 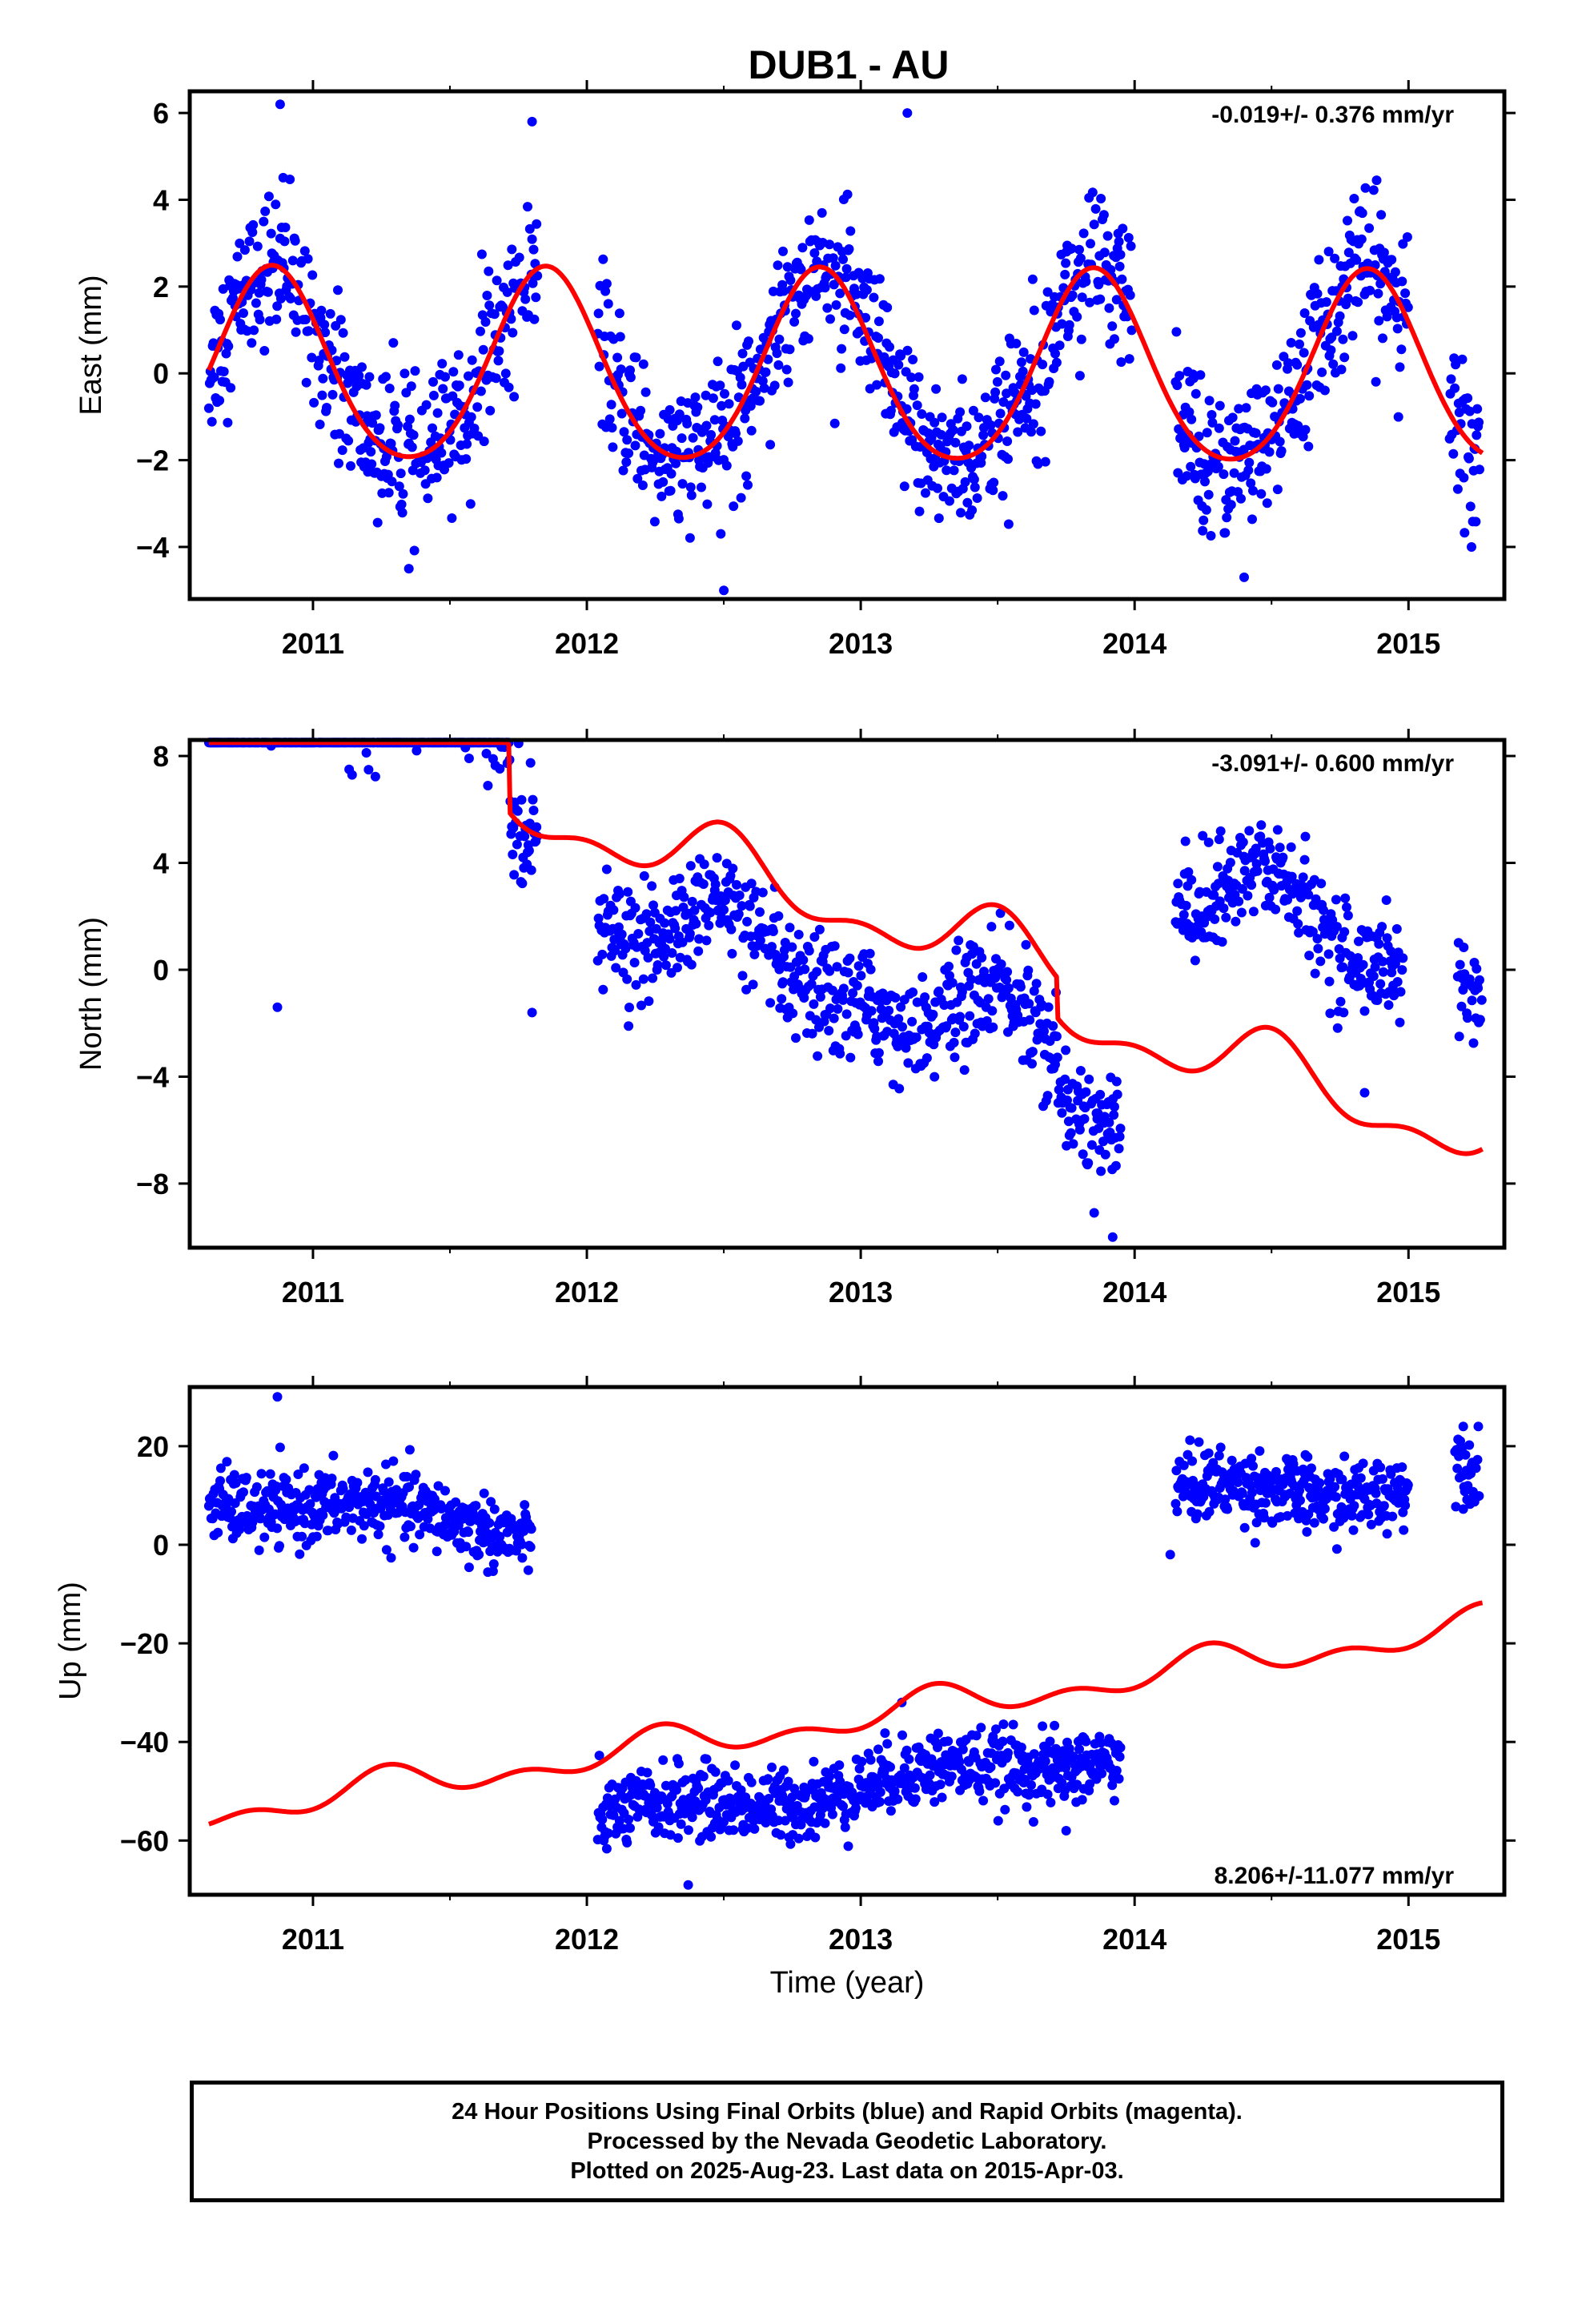 What do you see at coordinates (1332, 115) in the screenshot?
I see `east-rate-label: -0.019+/- 0.376 mm/yr` at bounding box center [1332, 115].